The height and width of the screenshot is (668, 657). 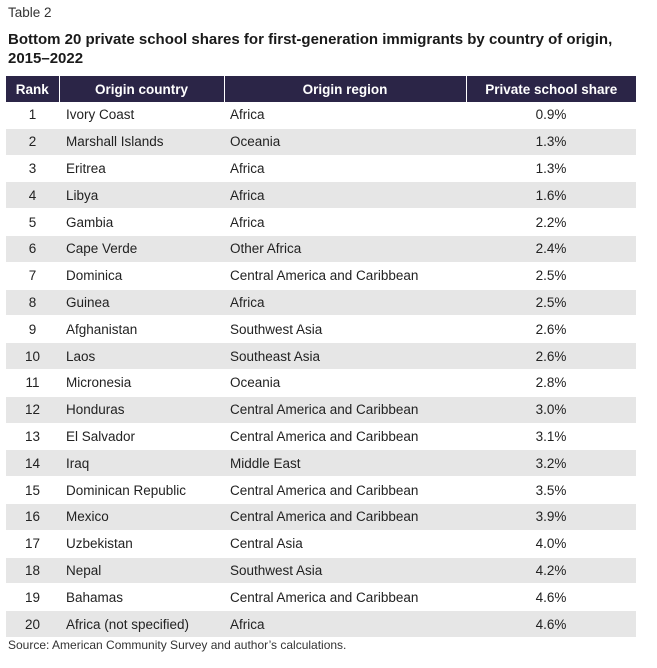 What do you see at coordinates (345, 89) in the screenshot?
I see `column-header-origin-region: Origin region` at bounding box center [345, 89].